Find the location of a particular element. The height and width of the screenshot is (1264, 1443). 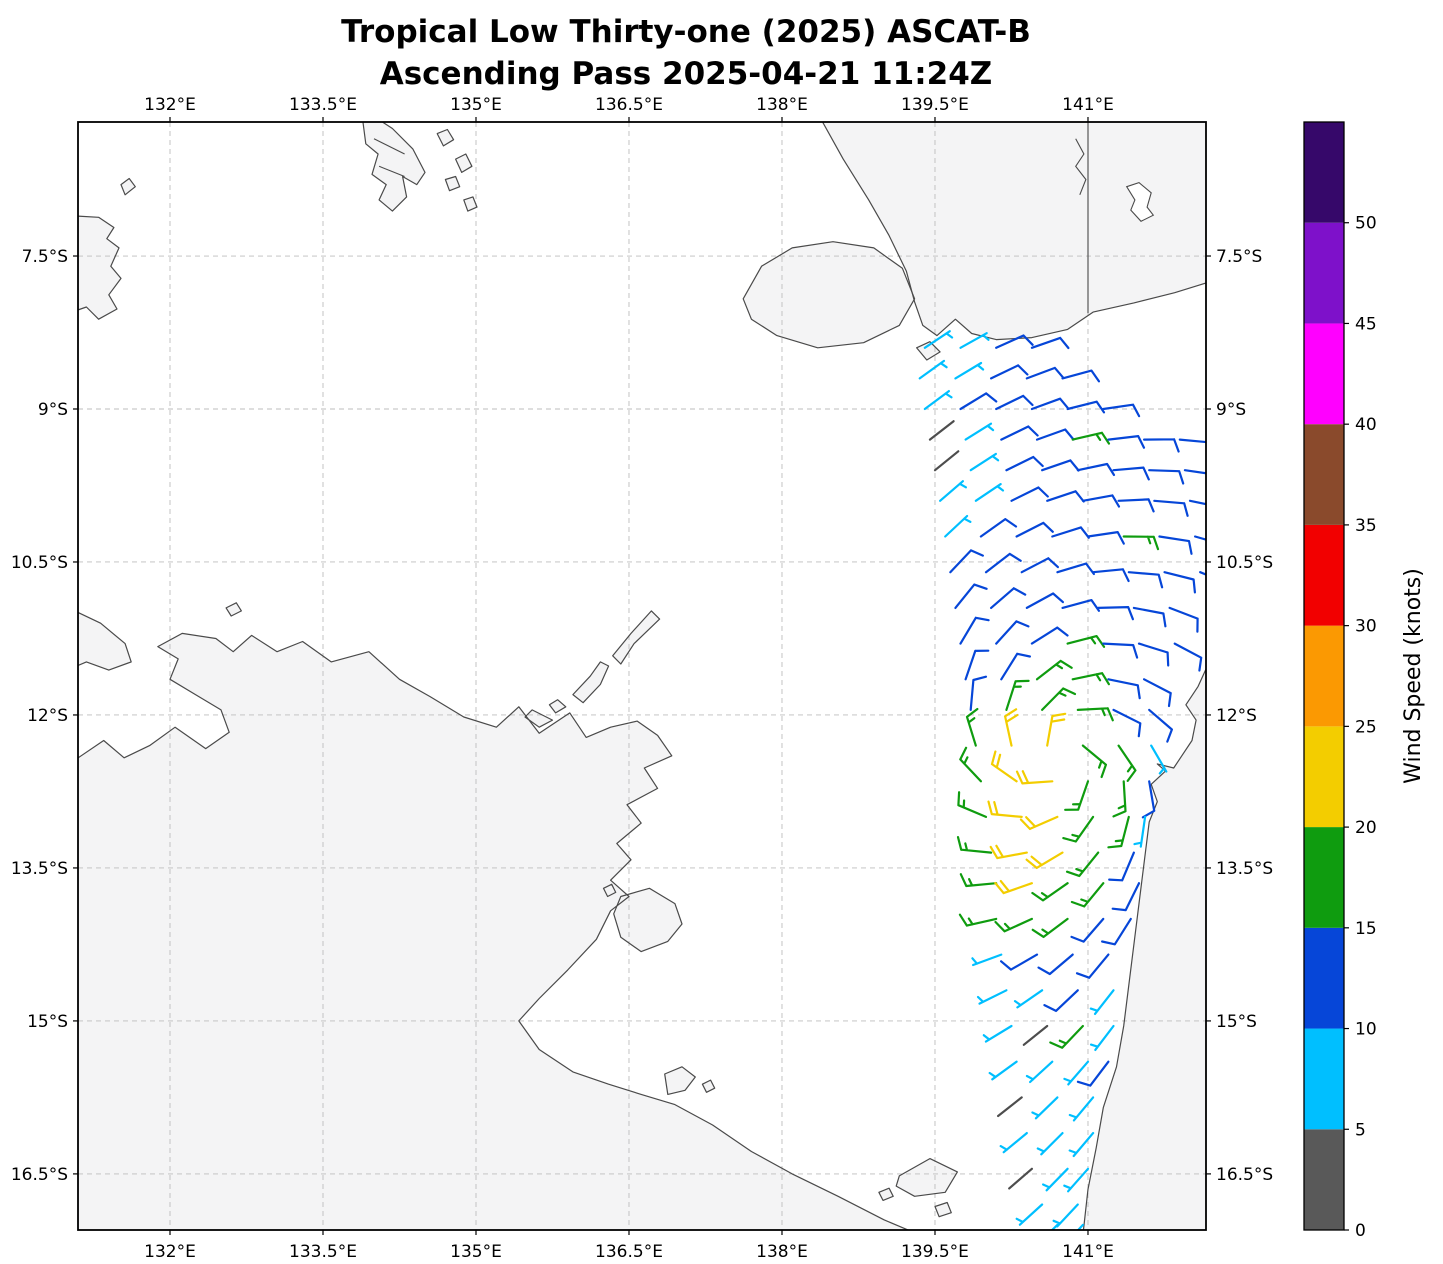

colorbar-tick-label: 10 is located at coordinates (1366, 1030).